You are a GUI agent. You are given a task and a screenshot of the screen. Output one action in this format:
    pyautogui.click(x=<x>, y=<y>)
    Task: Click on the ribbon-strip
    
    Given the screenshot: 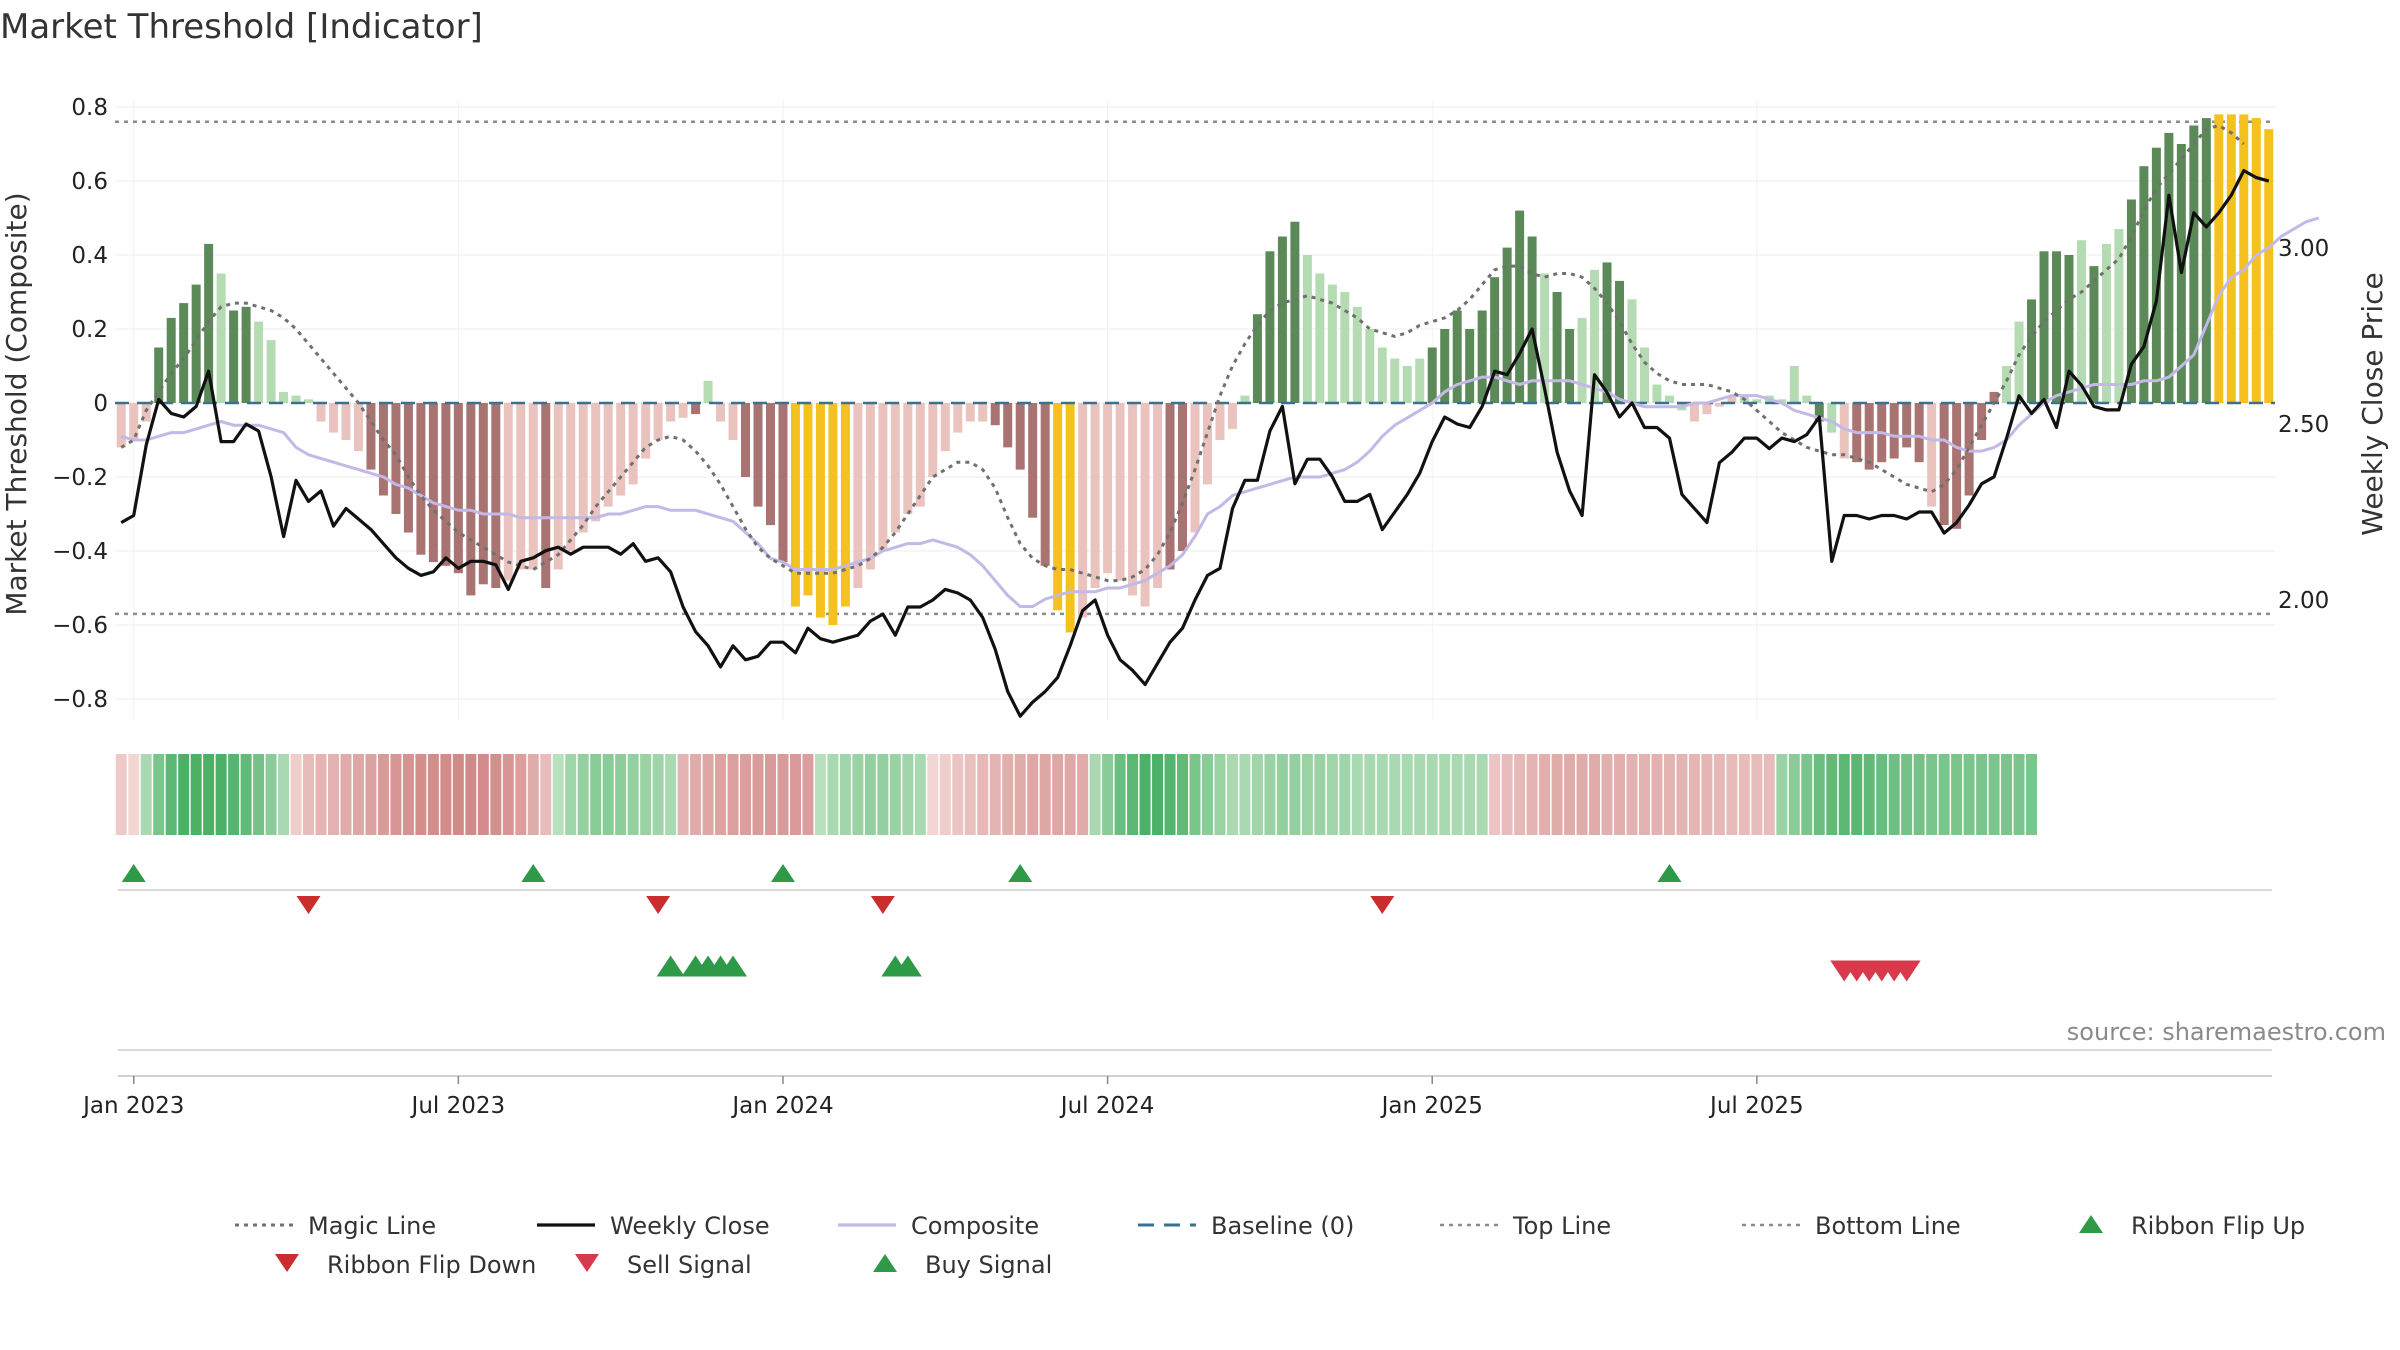 What is the action you would take?
    pyautogui.click(x=1076, y=794)
    